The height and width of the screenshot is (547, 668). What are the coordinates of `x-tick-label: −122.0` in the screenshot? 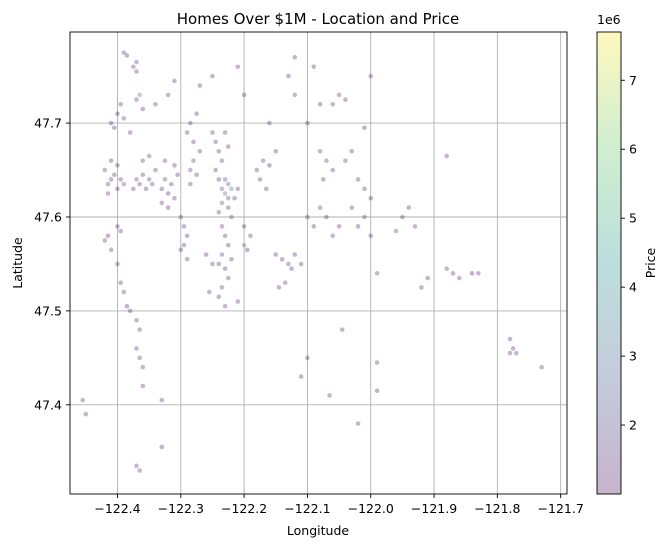 It's located at (371, 508).